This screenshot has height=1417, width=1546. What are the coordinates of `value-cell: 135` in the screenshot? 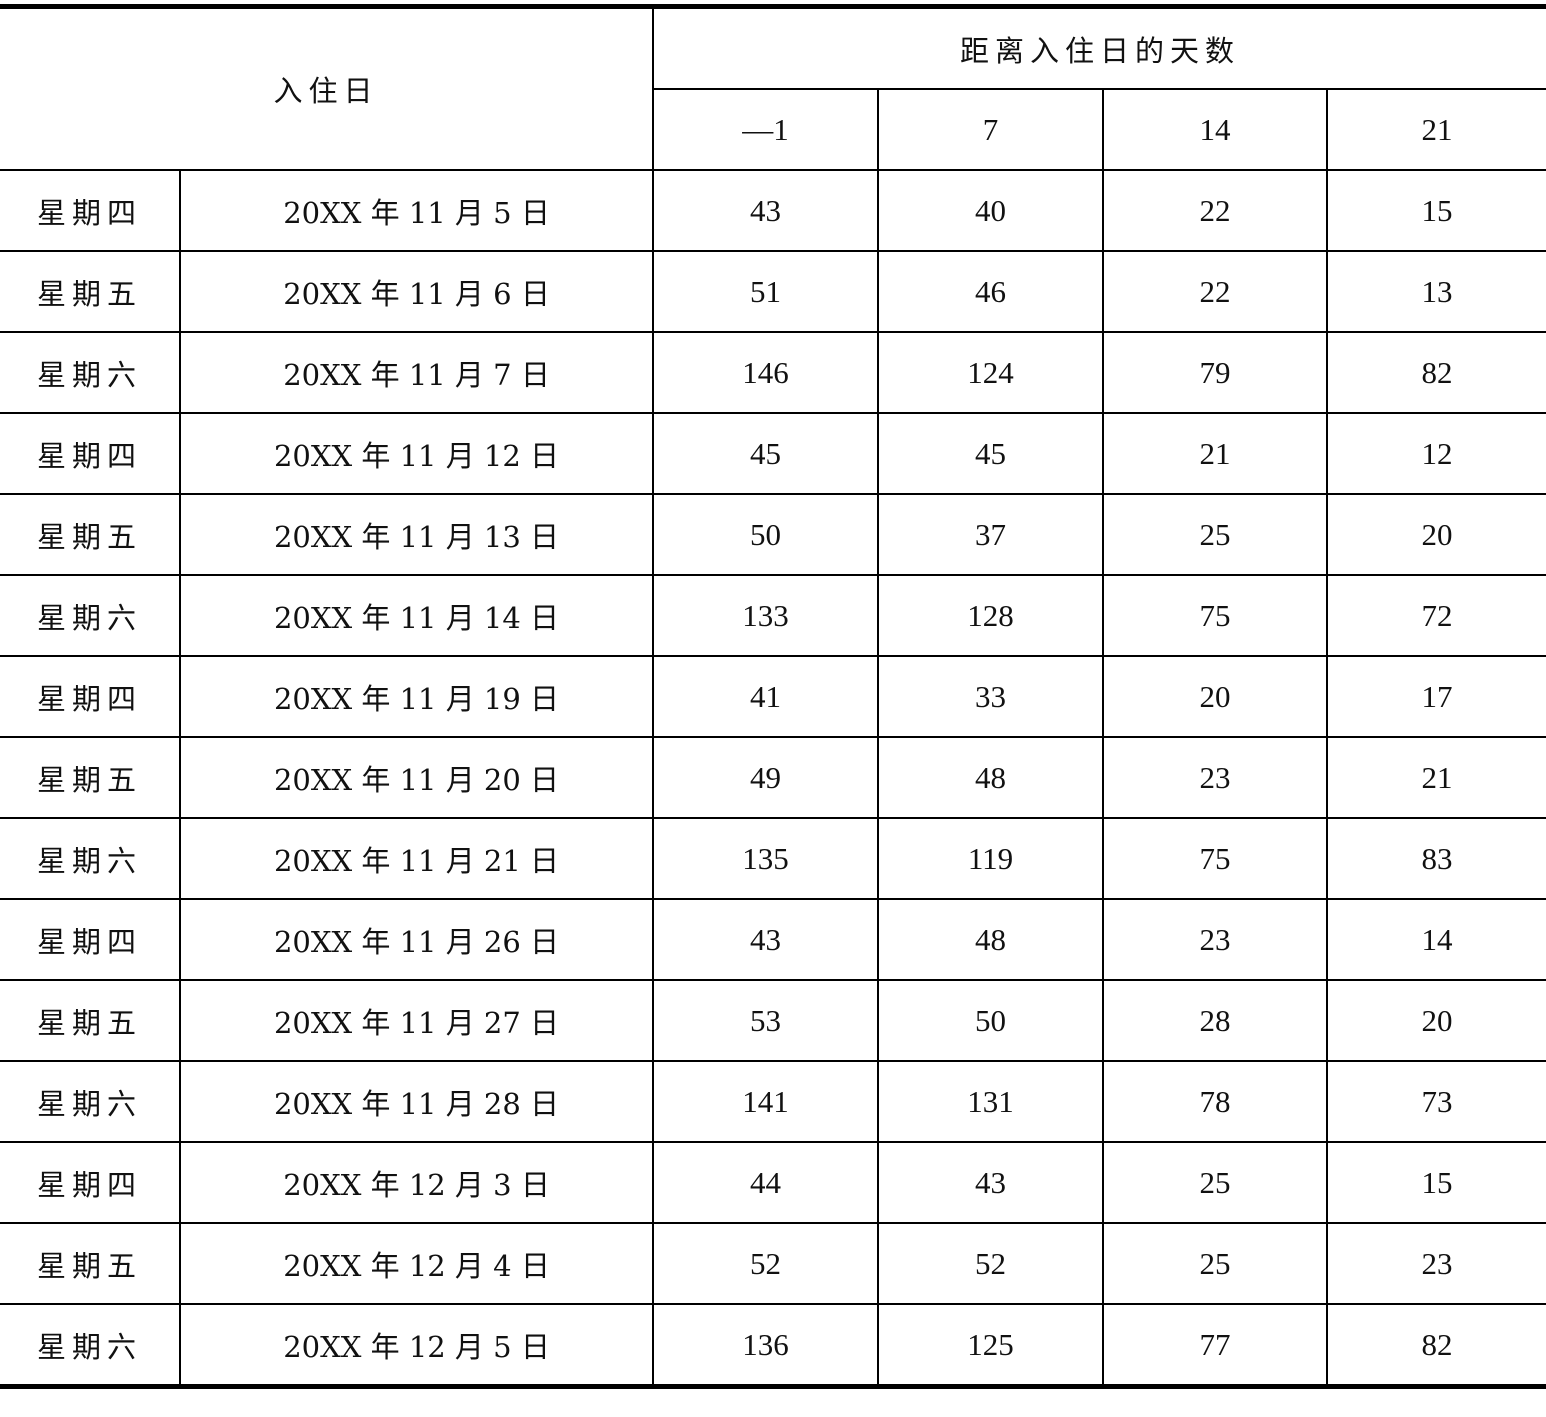 It's located at (766, 858).